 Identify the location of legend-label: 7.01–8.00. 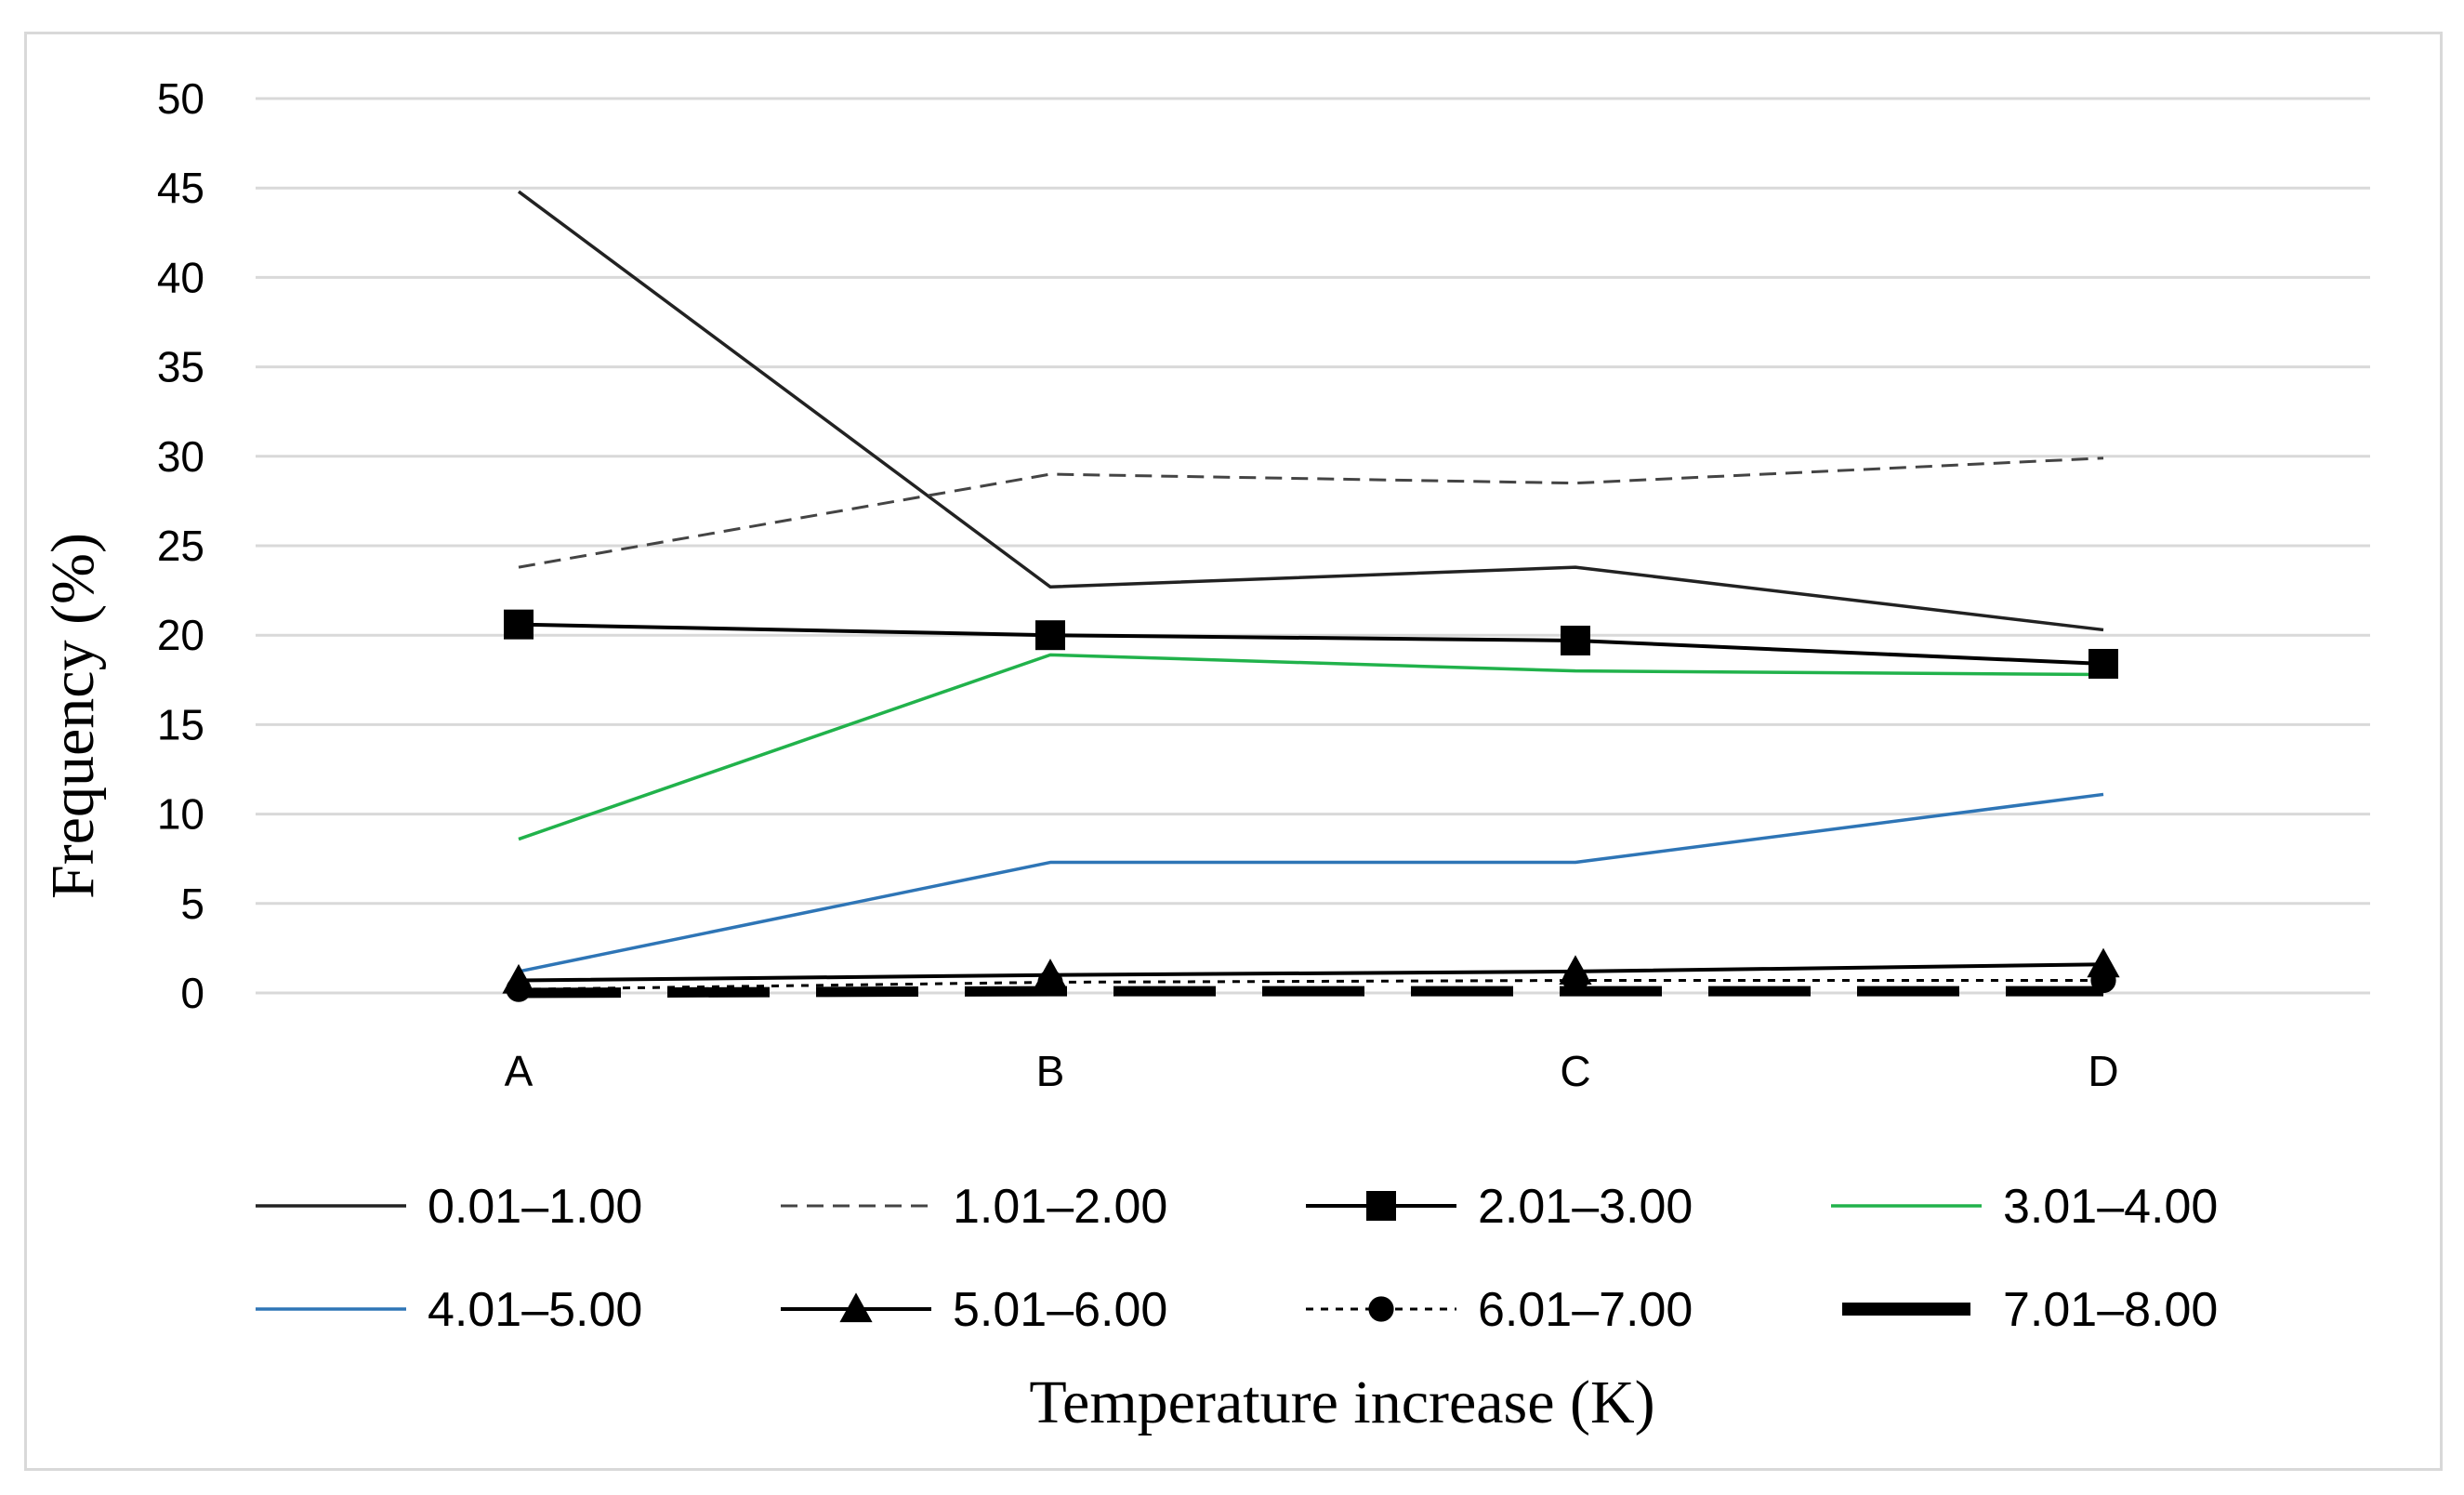
(2110, 1310).